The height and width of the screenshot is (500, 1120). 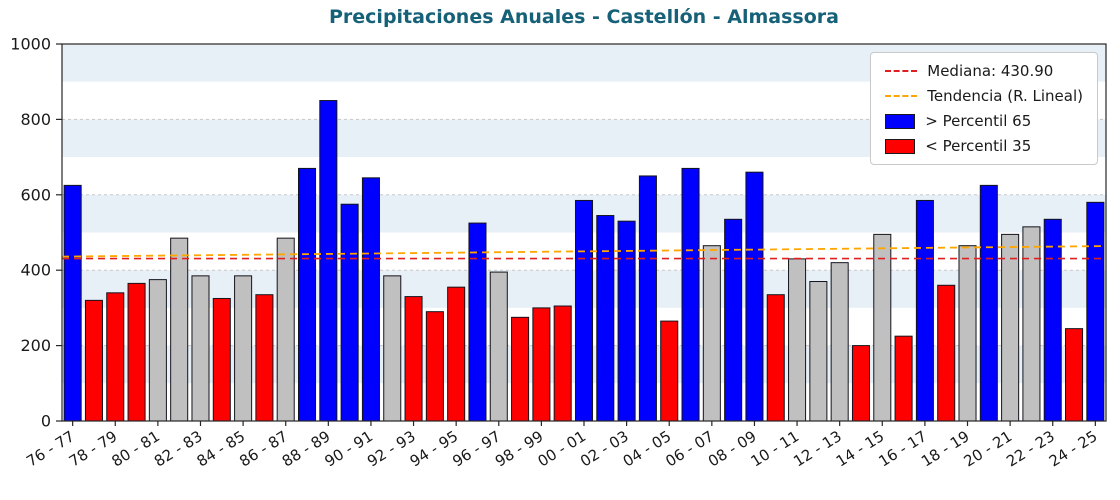 I want to click on x-tick-label: 82 - 83, so click(x=178, y=448).